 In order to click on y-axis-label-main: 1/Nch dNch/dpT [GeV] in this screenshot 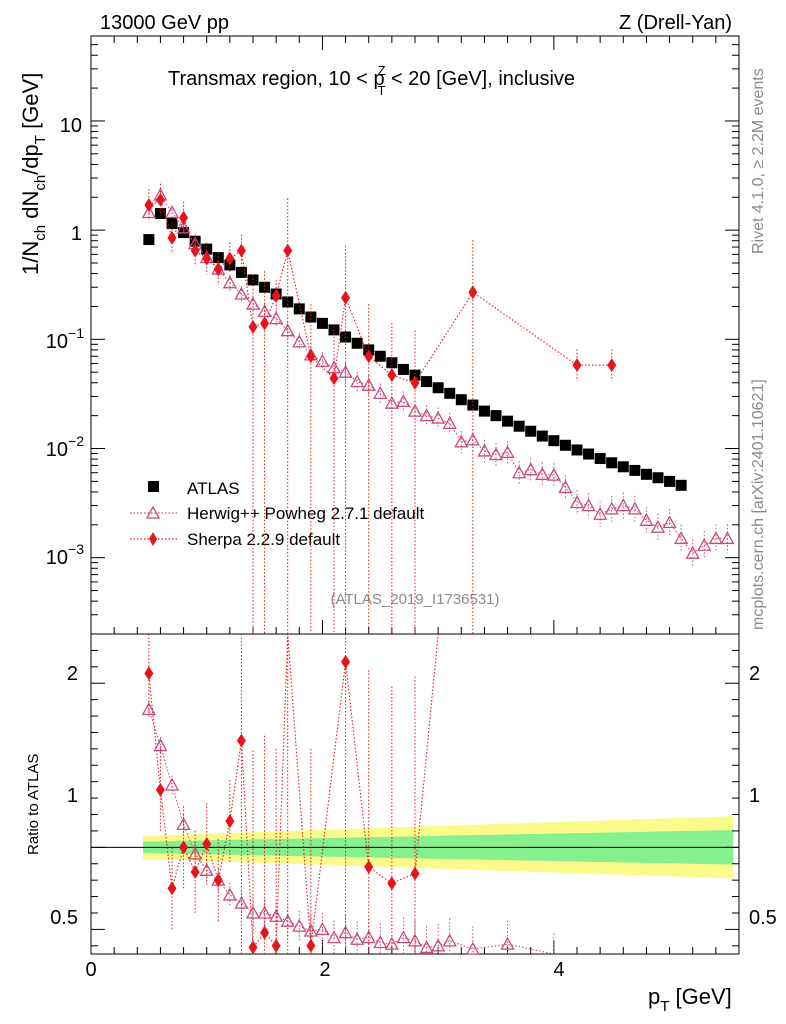, I will do `click(33, 174)`.